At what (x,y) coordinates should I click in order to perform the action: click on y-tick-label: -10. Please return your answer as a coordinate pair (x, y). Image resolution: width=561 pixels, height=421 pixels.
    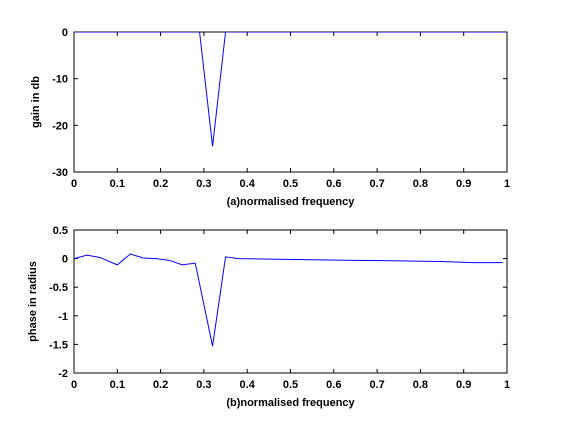
    Looking at the image, I should click on (60, 80).